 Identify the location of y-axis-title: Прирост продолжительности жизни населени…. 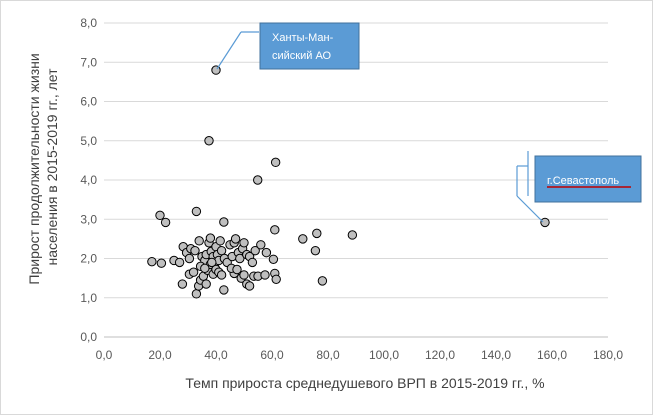
(43, 166).